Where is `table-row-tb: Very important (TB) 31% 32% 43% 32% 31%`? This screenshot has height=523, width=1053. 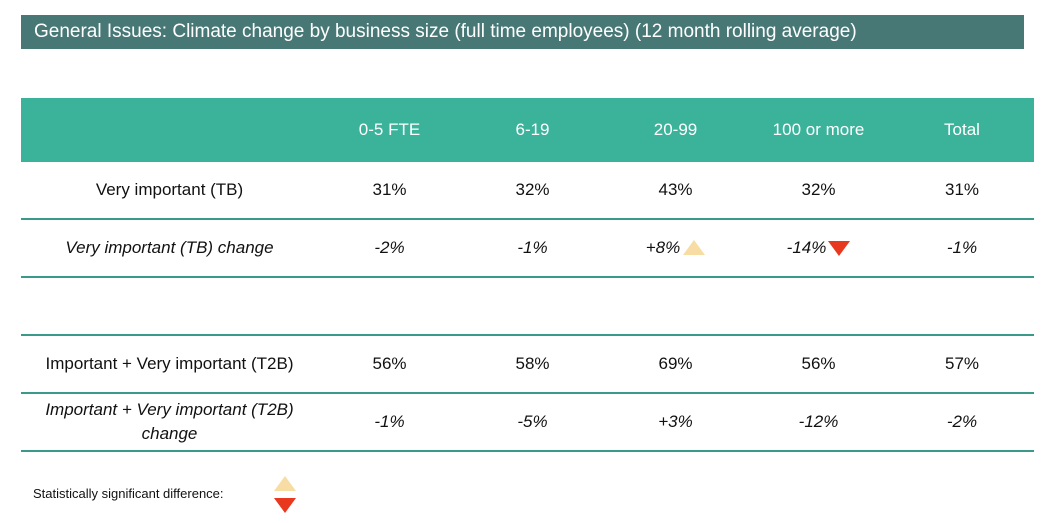 table-row-tb: Very important (TB) 31% 32% 43% 32% 31% is located at coordinates (527, 191).